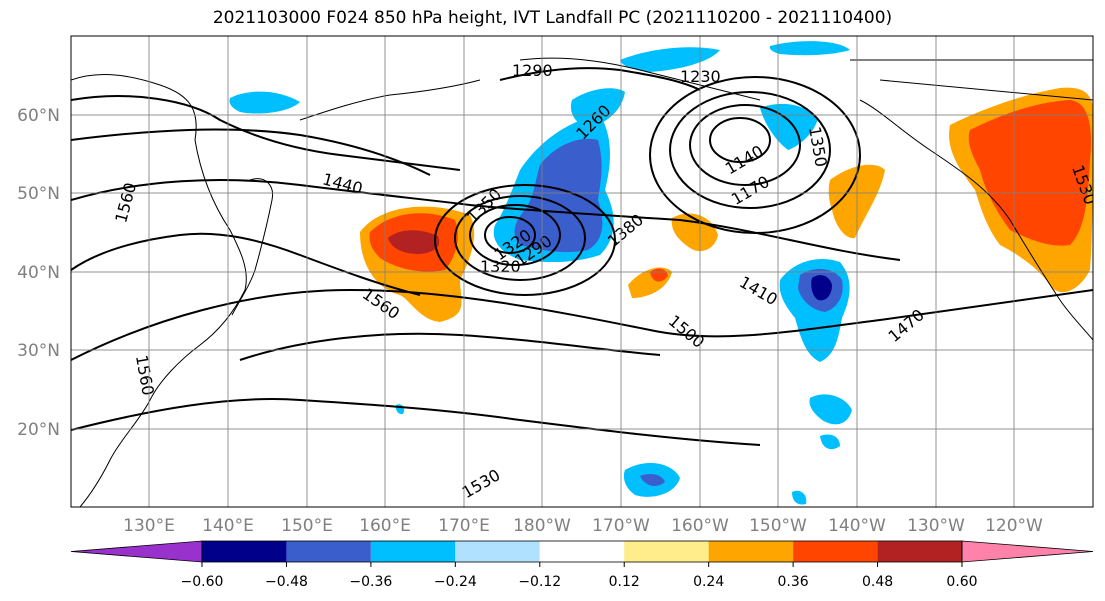 This screenshot has height=601, width=1105. I want to click on colorbar-tick-label: −0.48, so click(286, 582).